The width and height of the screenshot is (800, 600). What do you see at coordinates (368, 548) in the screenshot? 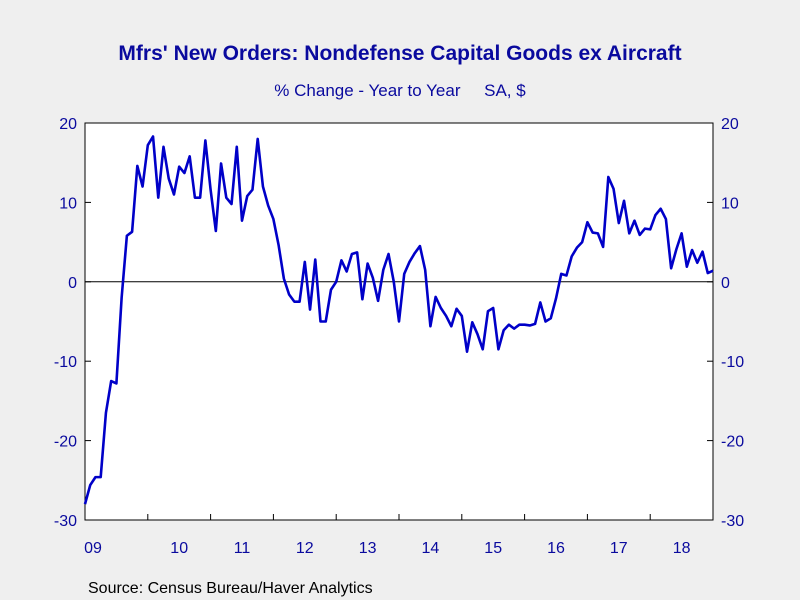
I see `x-tick-label: 13` at bounding box center [368, 548].